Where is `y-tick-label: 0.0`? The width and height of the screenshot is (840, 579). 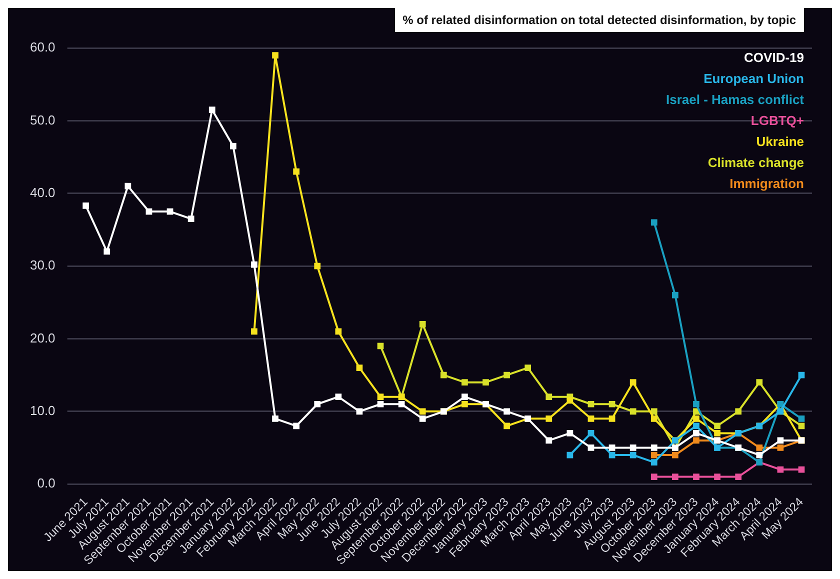
y-tick-label: 0.0 is located at coordinates (46, 483).